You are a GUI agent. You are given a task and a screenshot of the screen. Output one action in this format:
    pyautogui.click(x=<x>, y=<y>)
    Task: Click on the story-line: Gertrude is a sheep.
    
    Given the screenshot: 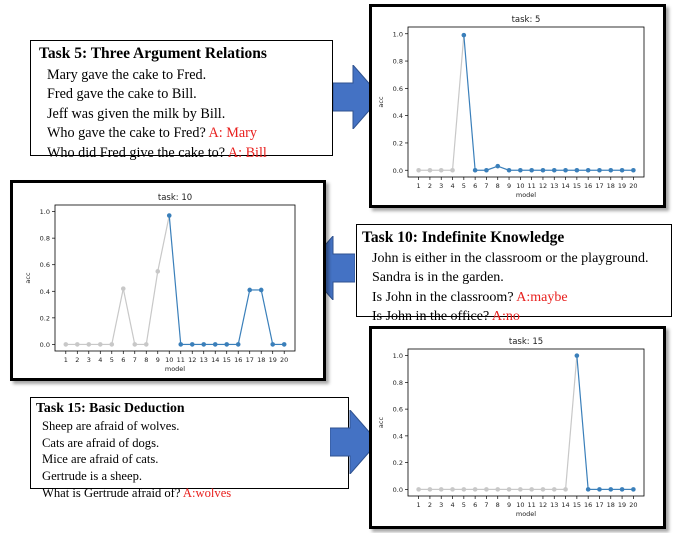 What is the action you would take?
    pyautogui.click(x=92, y=476)
    